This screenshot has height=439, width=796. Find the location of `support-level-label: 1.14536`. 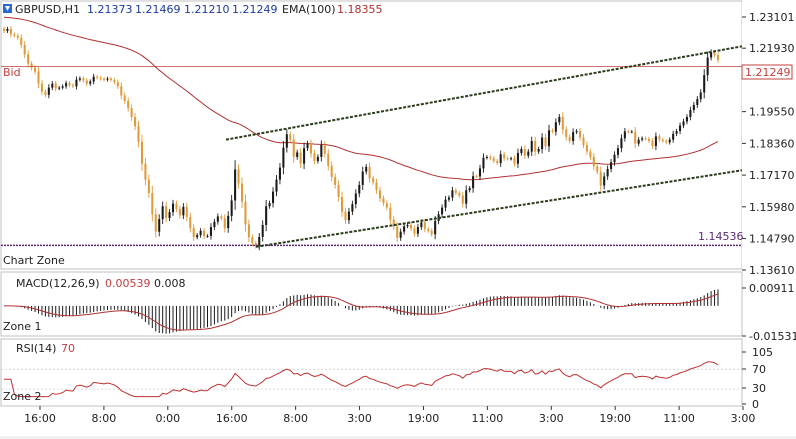

support-level-label: 1.14536 is located at coordinates (721, 236).